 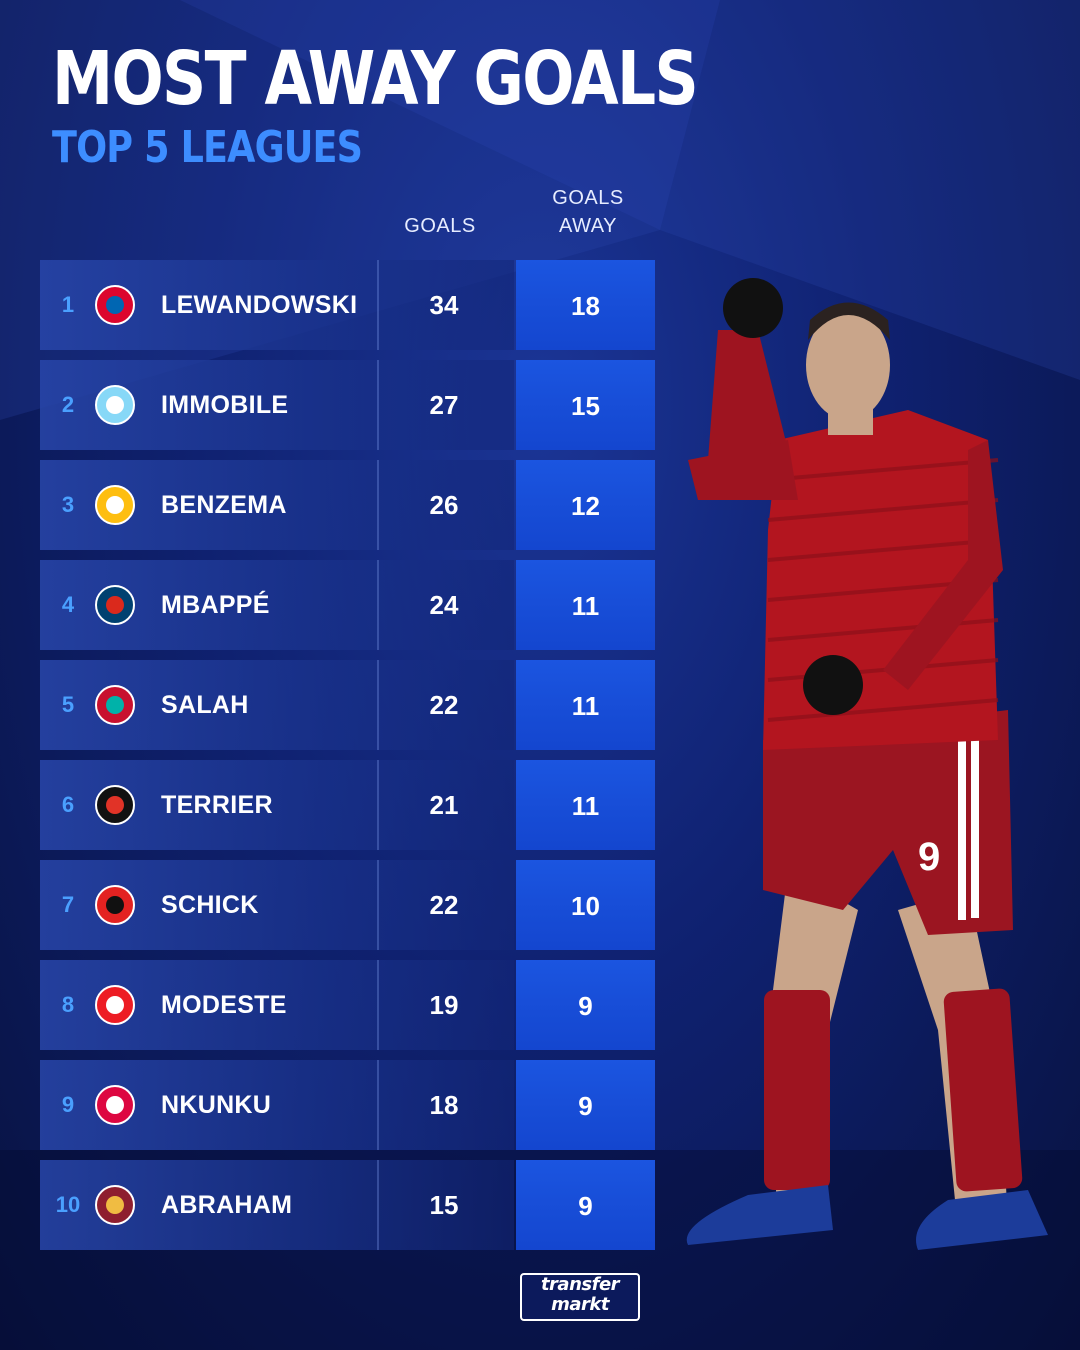 What do you see at coordinates (580, 1284) in the screenshot?
I see `logo-line-1: transfer` at bounding box center [580, 1284].